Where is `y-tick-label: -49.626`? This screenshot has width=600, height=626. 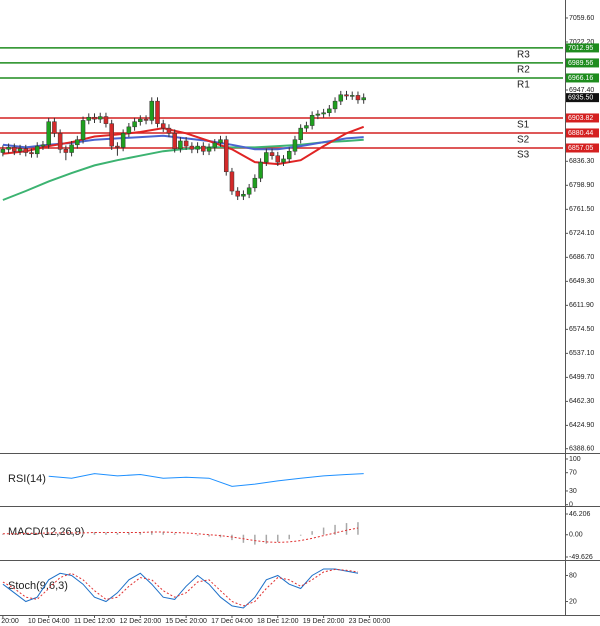 y-tick-label: -49.626 is located at coordinates (581, 557).